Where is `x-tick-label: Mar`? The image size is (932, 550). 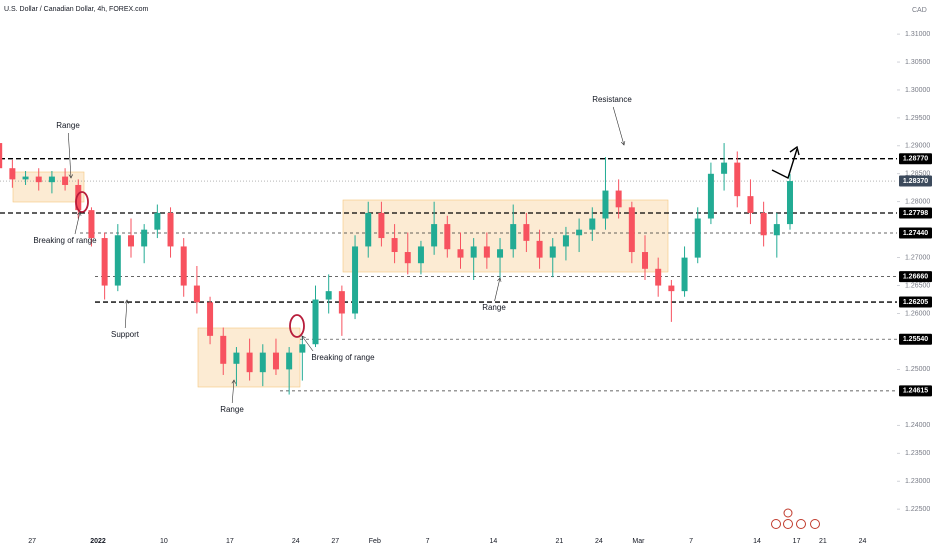 x-tick-label: Mar is located at coordinates (638, 541).